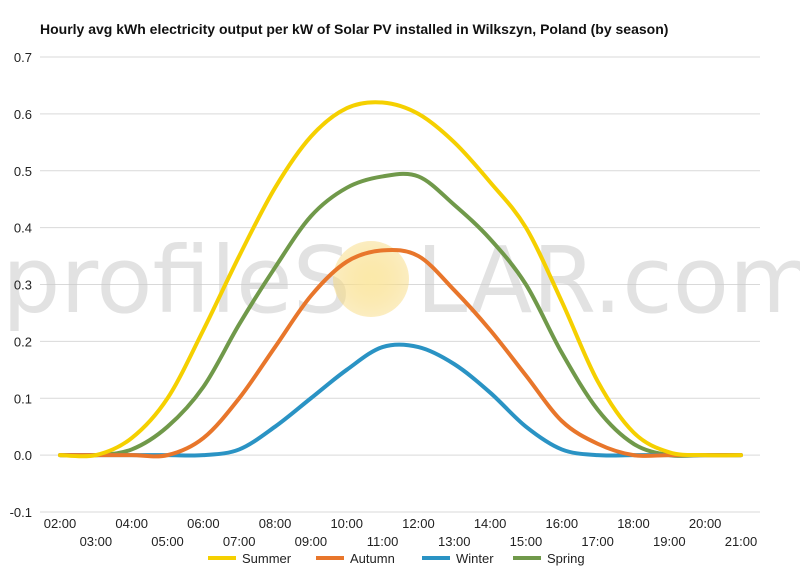  Describe the element at coordinates (21, 512) in the screenshot. I see `y-tick-label: -0.1` at that location.